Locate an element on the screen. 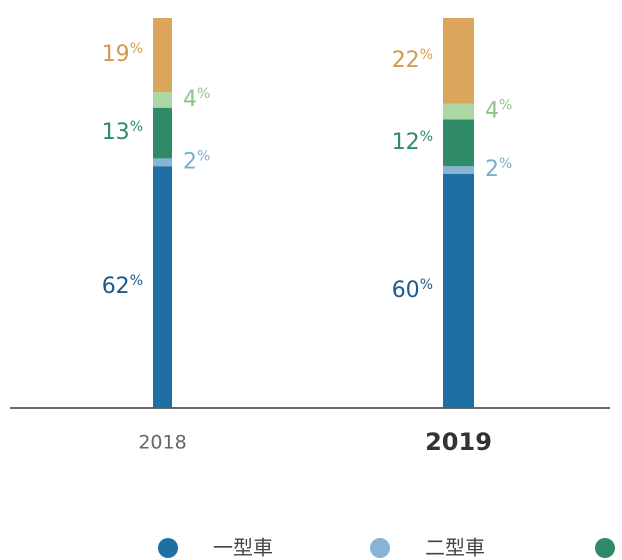 The width and height of the screenshot is (622, 560). data-label: 19% is located at coordinates (122, 54).